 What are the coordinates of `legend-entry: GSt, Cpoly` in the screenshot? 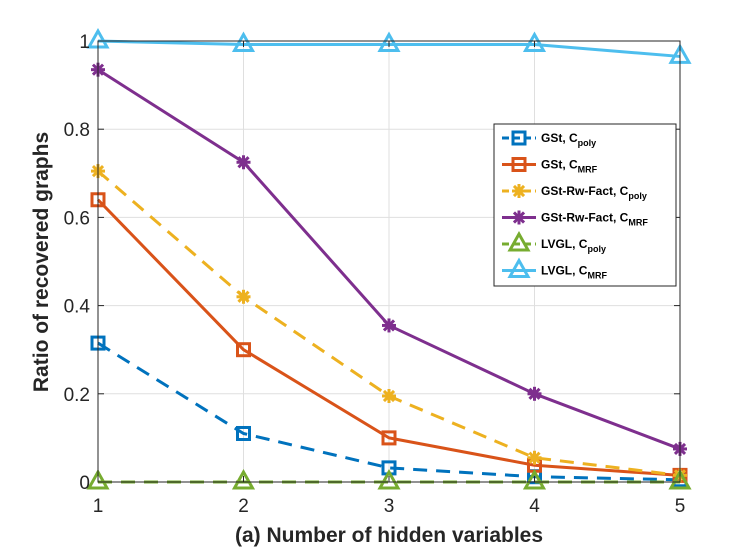 It's located at (549, 139).